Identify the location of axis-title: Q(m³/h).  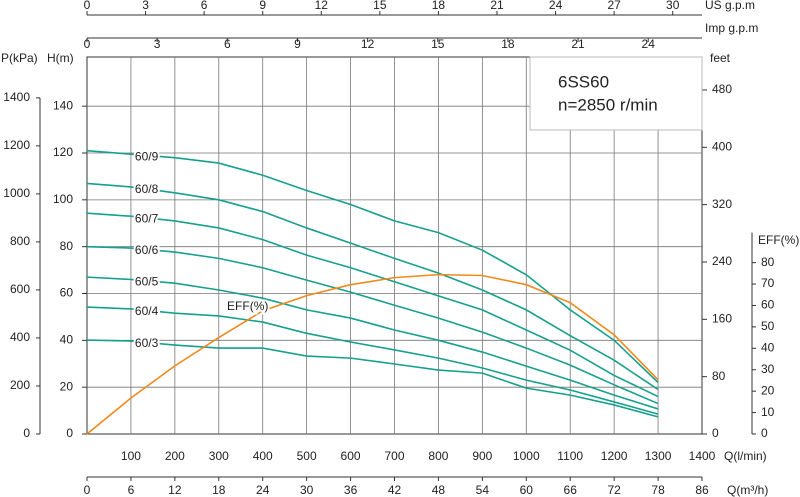
(747, 490).